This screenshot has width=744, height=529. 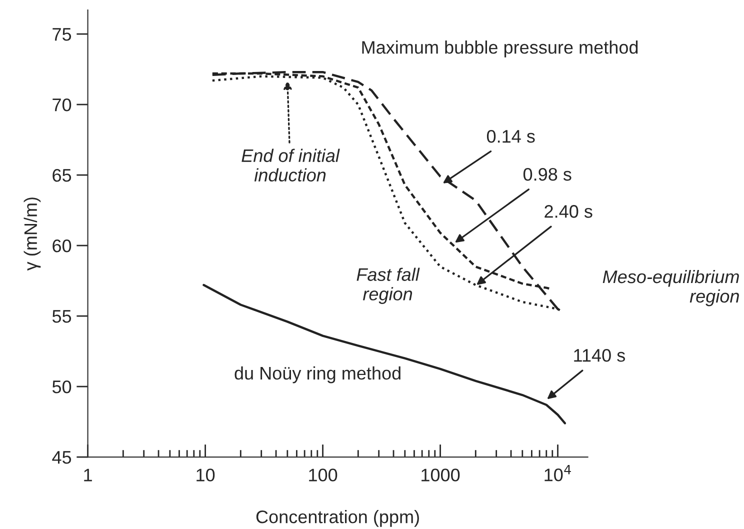 I want to click on annotation: Maximum bubble pressure method, so click(x=500, y=49).